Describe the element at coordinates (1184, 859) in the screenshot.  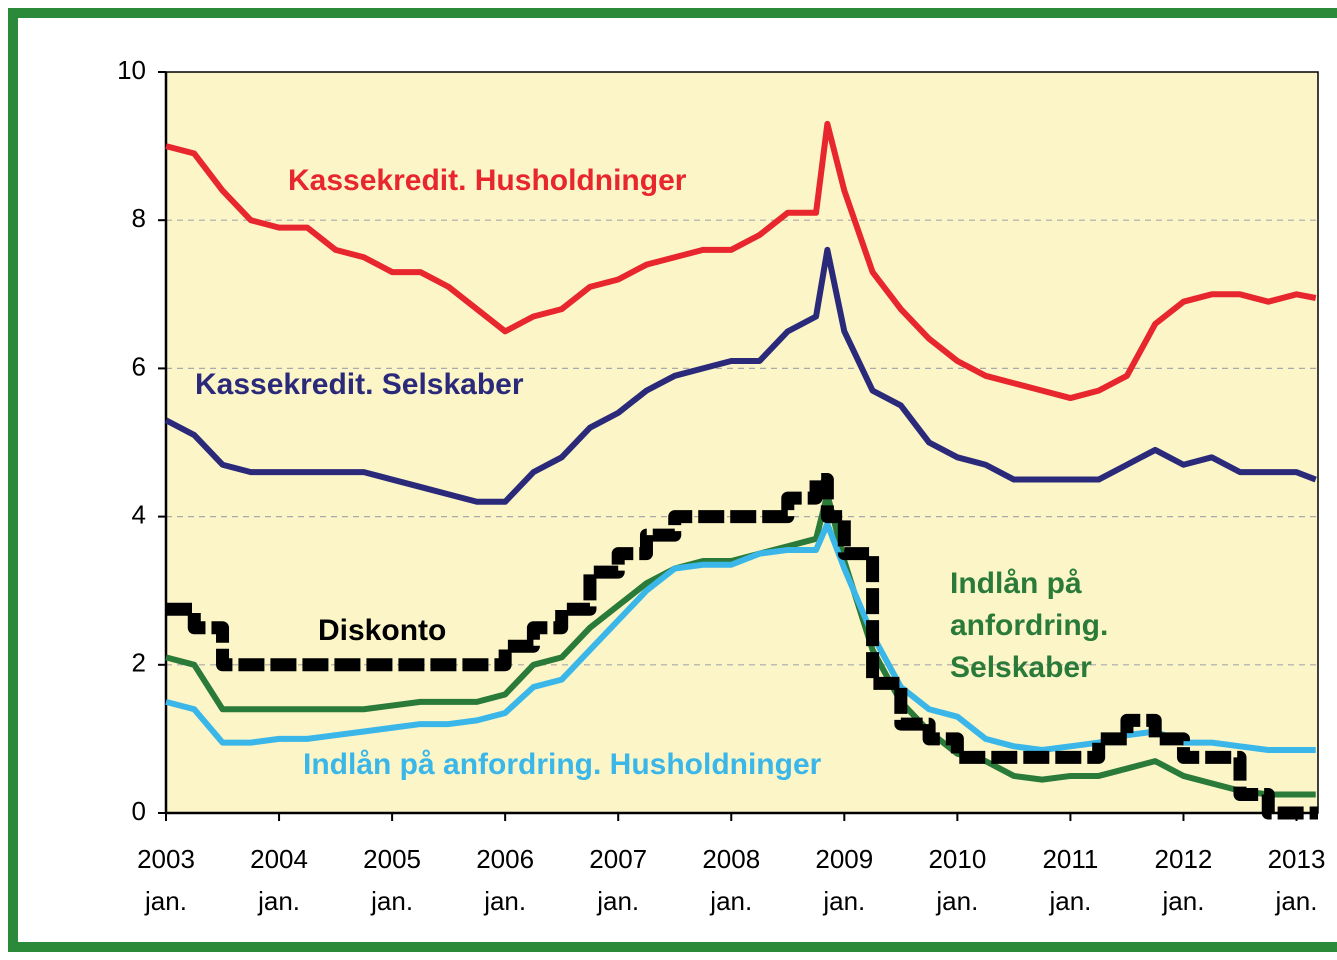
I see `x-tick-label: 2012` at that location.